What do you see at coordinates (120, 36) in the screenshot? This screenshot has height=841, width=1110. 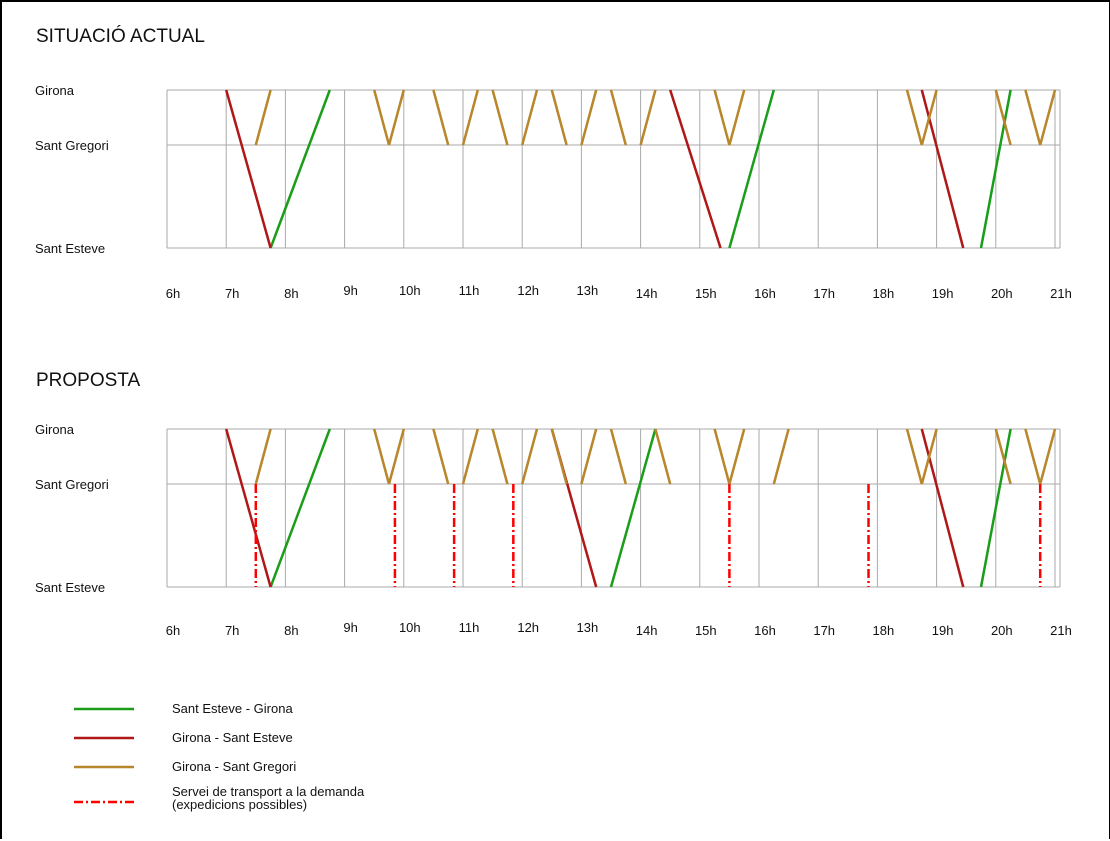 I see `section-title-actual: SITUACIÓ ACTUAL` at bounding box center [120, 36].